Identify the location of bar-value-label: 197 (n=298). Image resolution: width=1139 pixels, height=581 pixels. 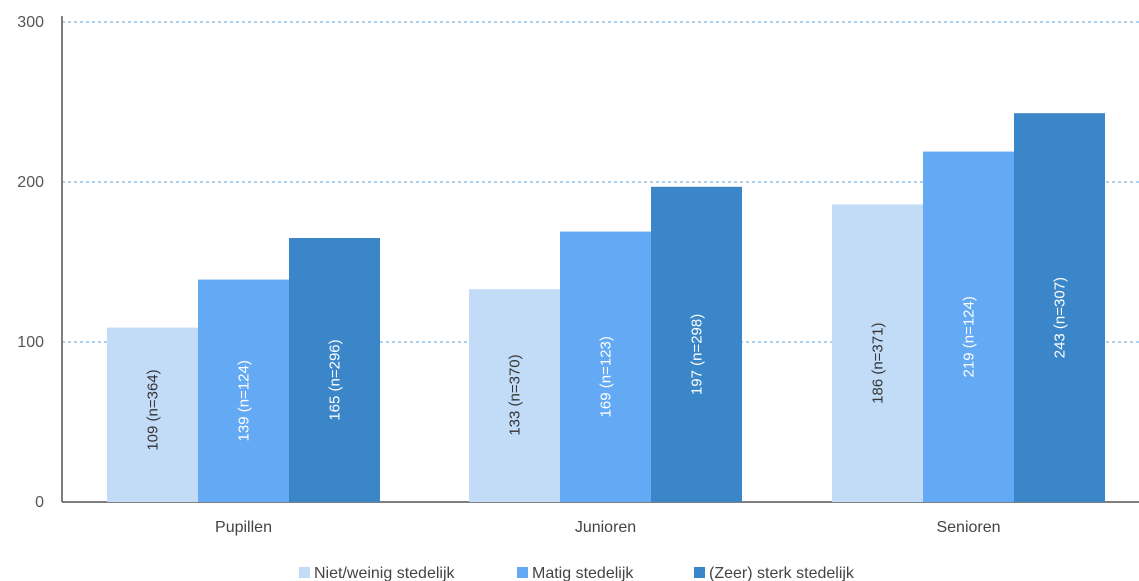
(697, 354).